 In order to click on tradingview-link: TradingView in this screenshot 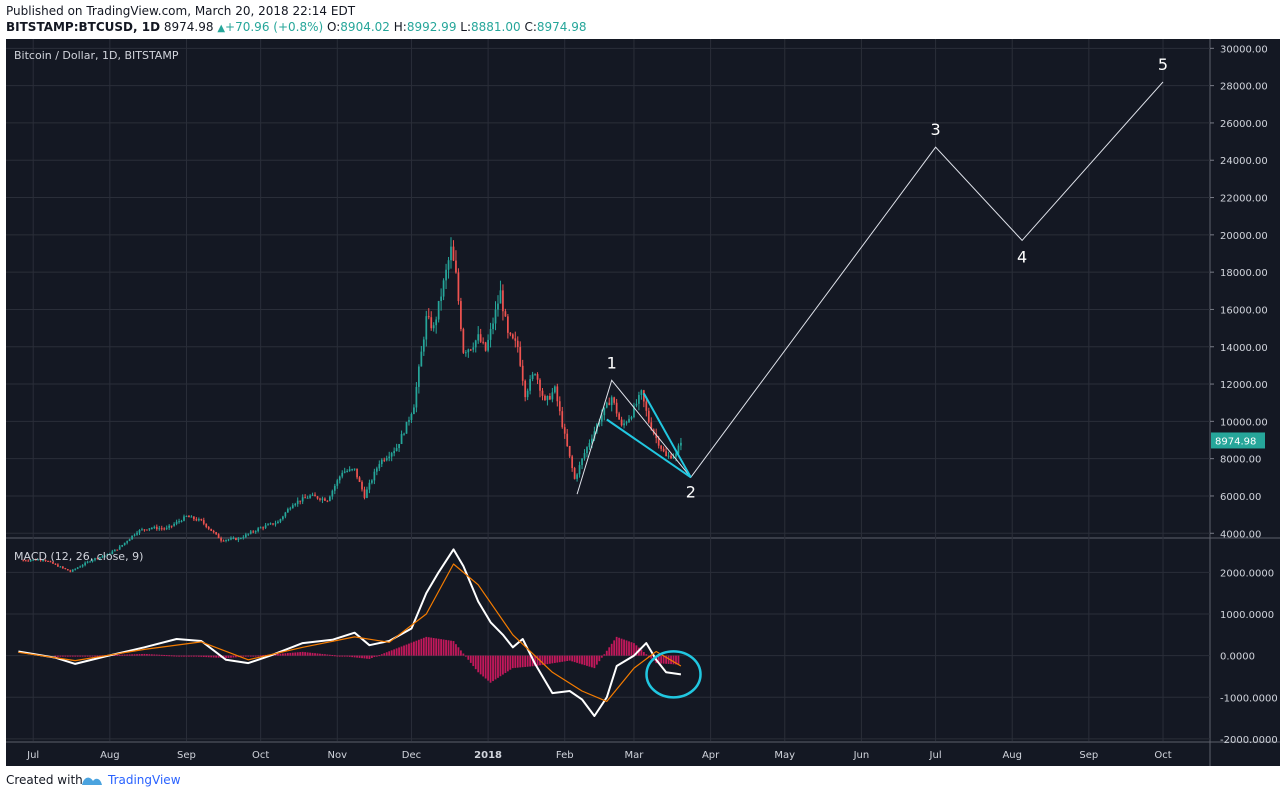, I will do `click(144, 780)`.